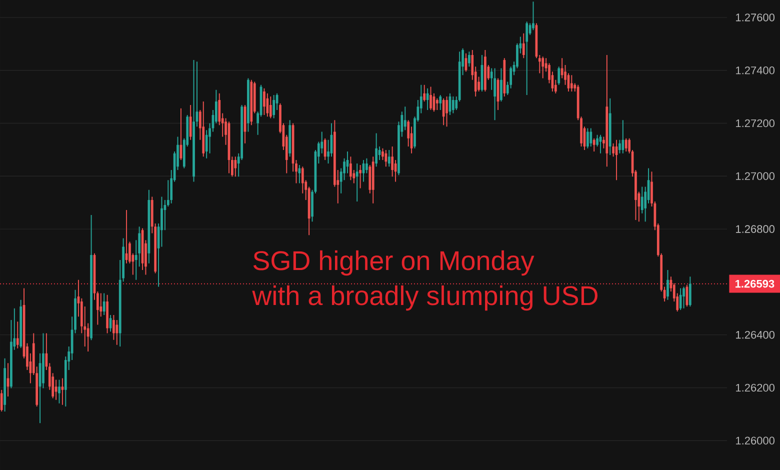 Image resolution: width=780 pixels, height=470 pixels. What do you see at coordinates (425, 298) in the screenshot?
I see `annotation: with a broadly slumping USD` at bounding box center [425, 298].